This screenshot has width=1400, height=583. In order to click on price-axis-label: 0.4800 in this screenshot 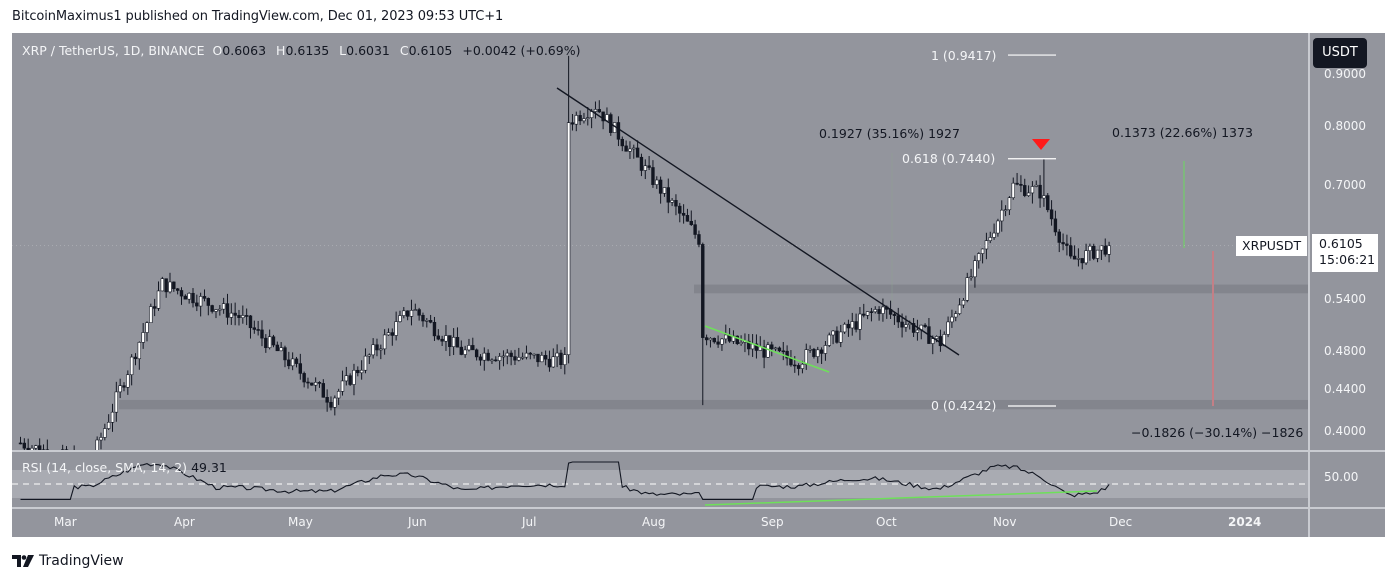, I will do `click(1345, 350)`.